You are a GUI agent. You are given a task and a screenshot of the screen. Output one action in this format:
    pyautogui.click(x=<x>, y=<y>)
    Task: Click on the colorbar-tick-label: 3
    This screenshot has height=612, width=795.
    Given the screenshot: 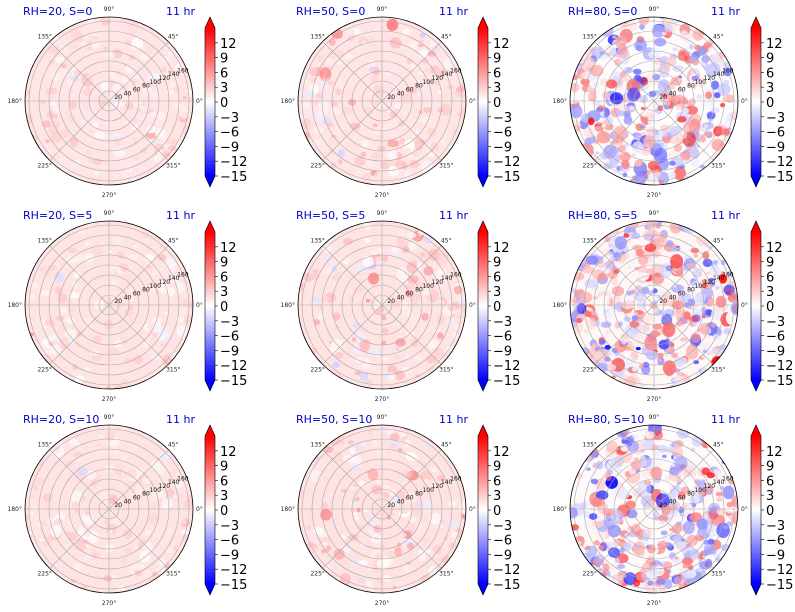 What is the action you would take?
    pyautogui.click(x=770, y=496)
    